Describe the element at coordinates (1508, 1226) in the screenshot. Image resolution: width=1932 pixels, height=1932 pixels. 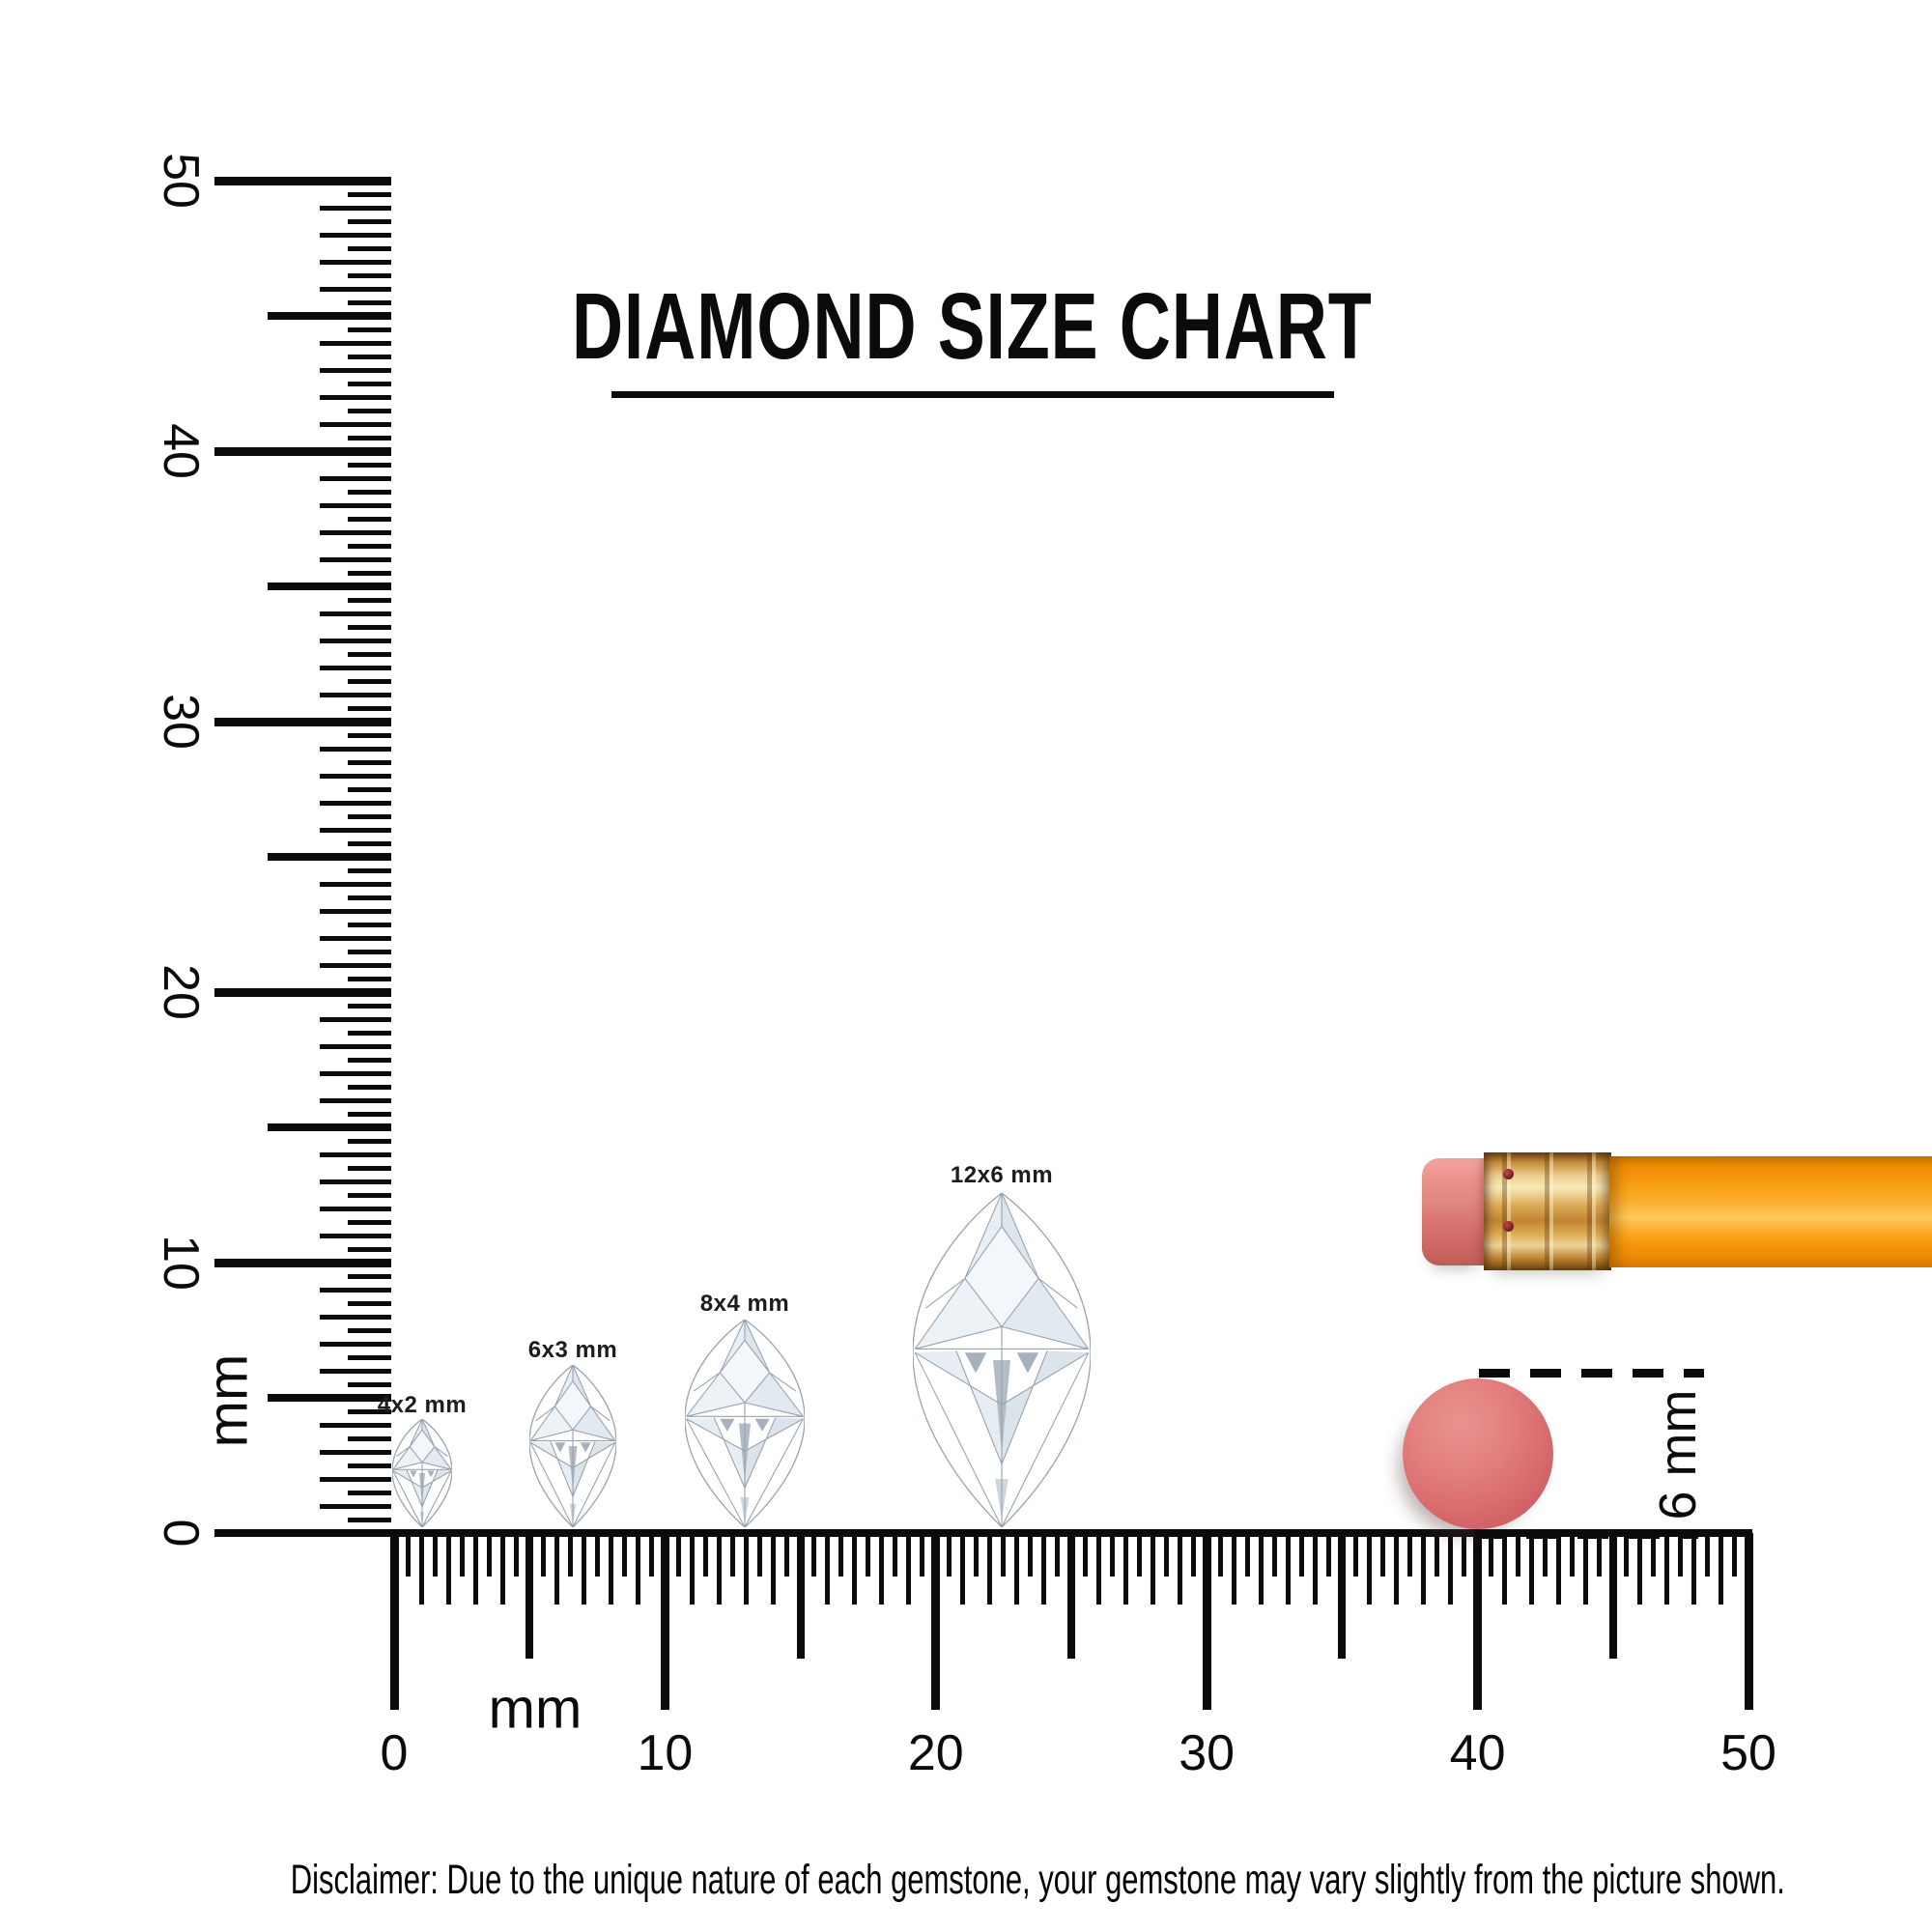
I see `ferrule-crimp-dot-icon` at that location.